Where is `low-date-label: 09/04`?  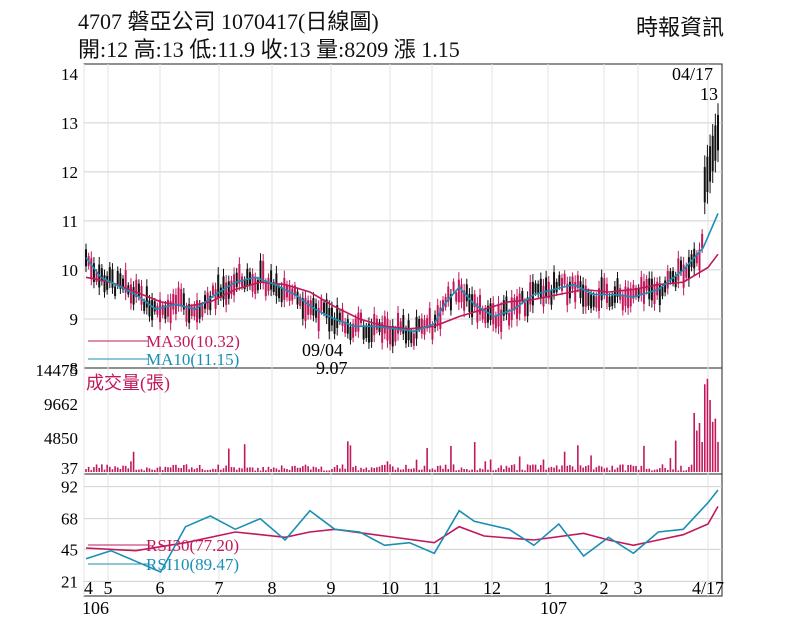 low-date-label: 09/04 is located at coordinates (322, 350).